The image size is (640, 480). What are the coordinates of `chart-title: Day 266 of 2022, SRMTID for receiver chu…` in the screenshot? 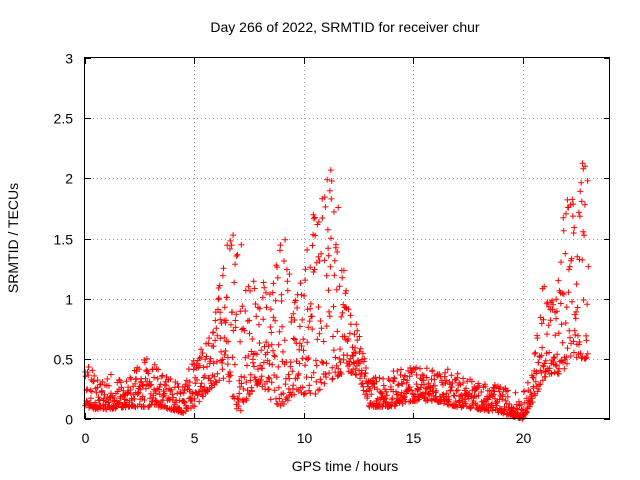 It's located at (345, 27).